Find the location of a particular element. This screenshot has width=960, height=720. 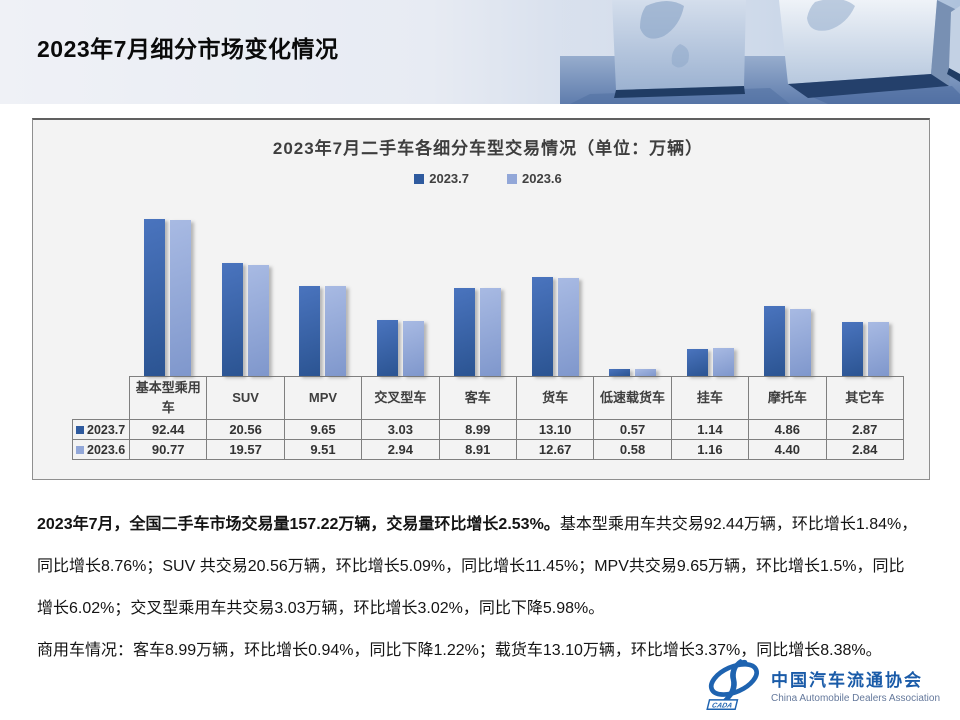

legend-swatch-2023-7-icon is located at coordinates (419, 178).